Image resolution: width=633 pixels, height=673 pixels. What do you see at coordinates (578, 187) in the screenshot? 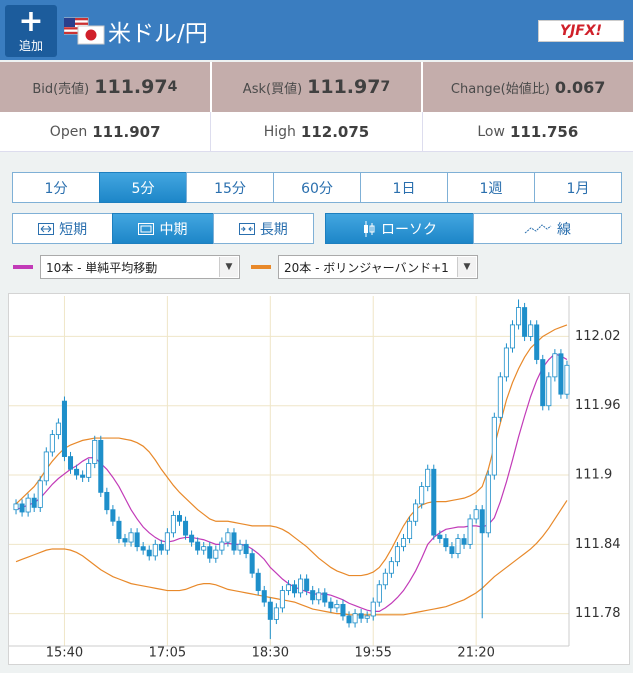
I see `timeframe-button: 1月` at bounding box center [578, 187].